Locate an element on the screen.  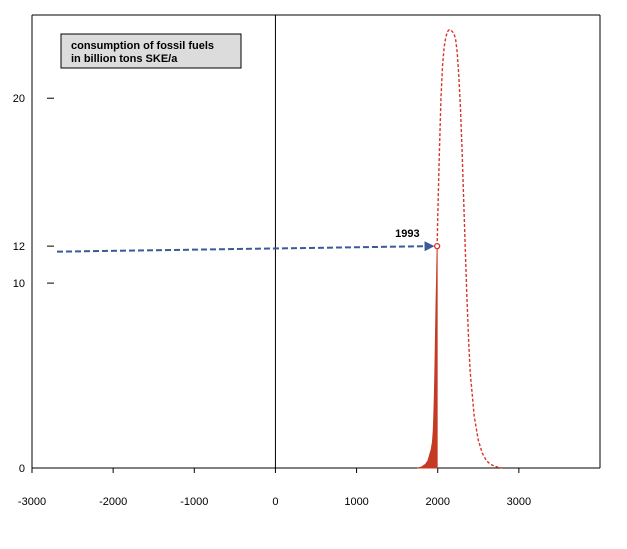
annotation-point-1993 is located at coordinates (437, 246).